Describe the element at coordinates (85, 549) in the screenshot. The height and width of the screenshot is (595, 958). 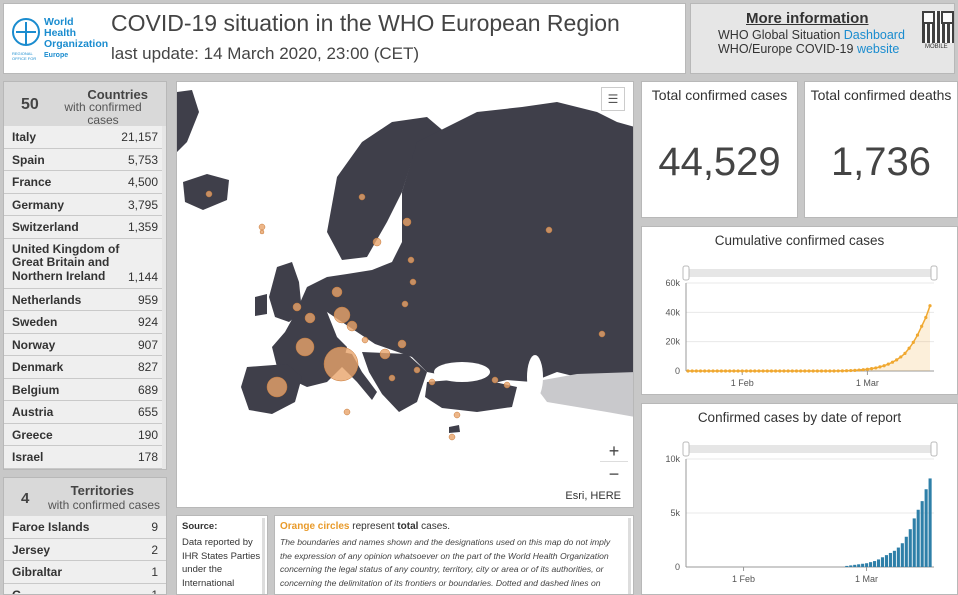
I see `territories-row: Jersey 2` at that location.